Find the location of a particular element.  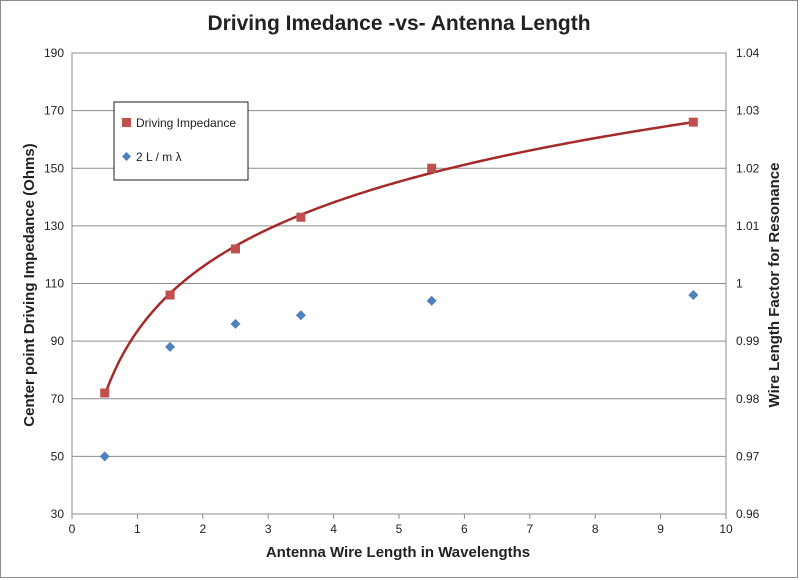

y-right-tick-label: 1.03 is located at coordinates (748, 111).